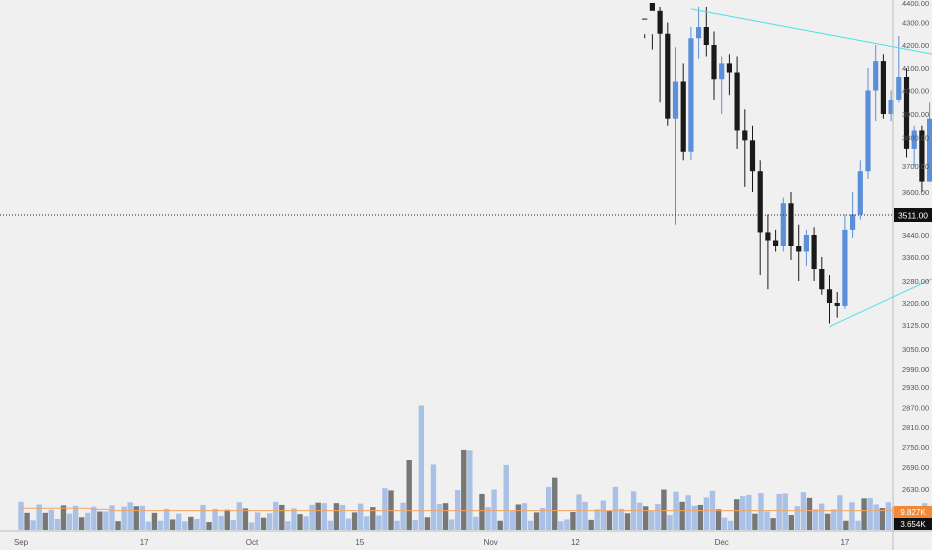  Describe the element at coordinates (913, 216) in the screenshot. I see `current-price-text: 3511.00` at that location.